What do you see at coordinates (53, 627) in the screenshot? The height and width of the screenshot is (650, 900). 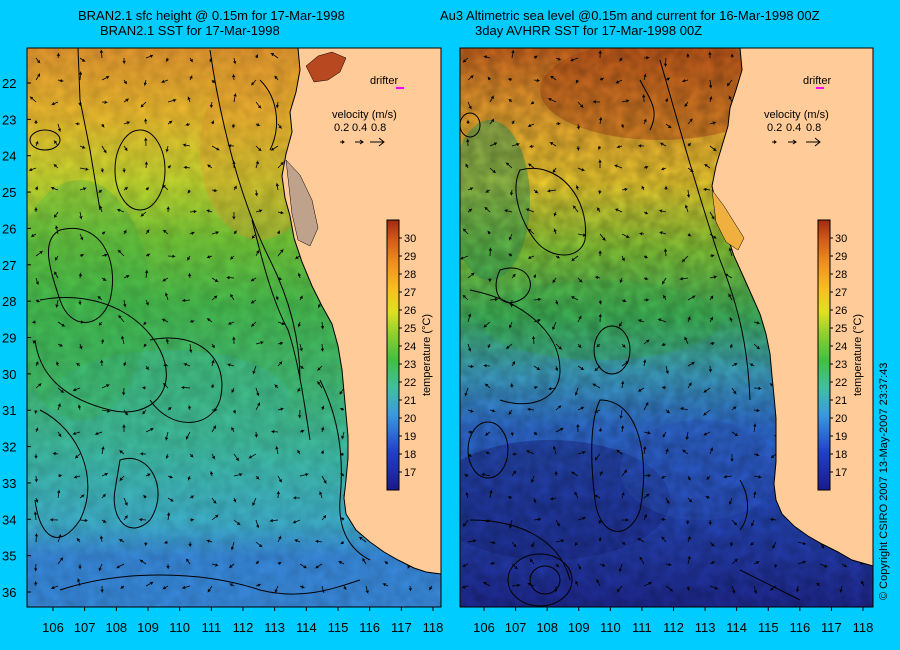 I see `lon-tick-label: 106` at bounding box center [53, 627].